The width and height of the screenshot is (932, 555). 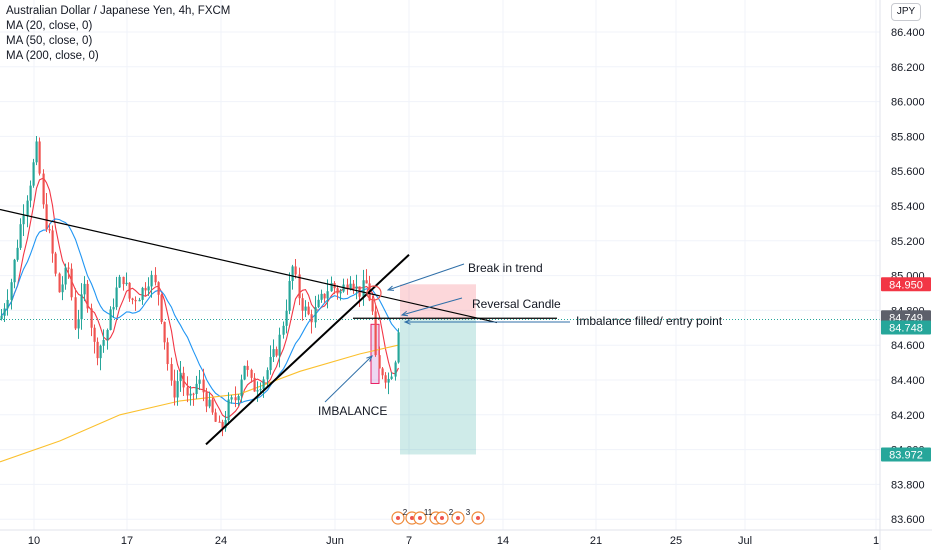 I want to click on y-tick-label: 85.400, so click(x=908, y=207).